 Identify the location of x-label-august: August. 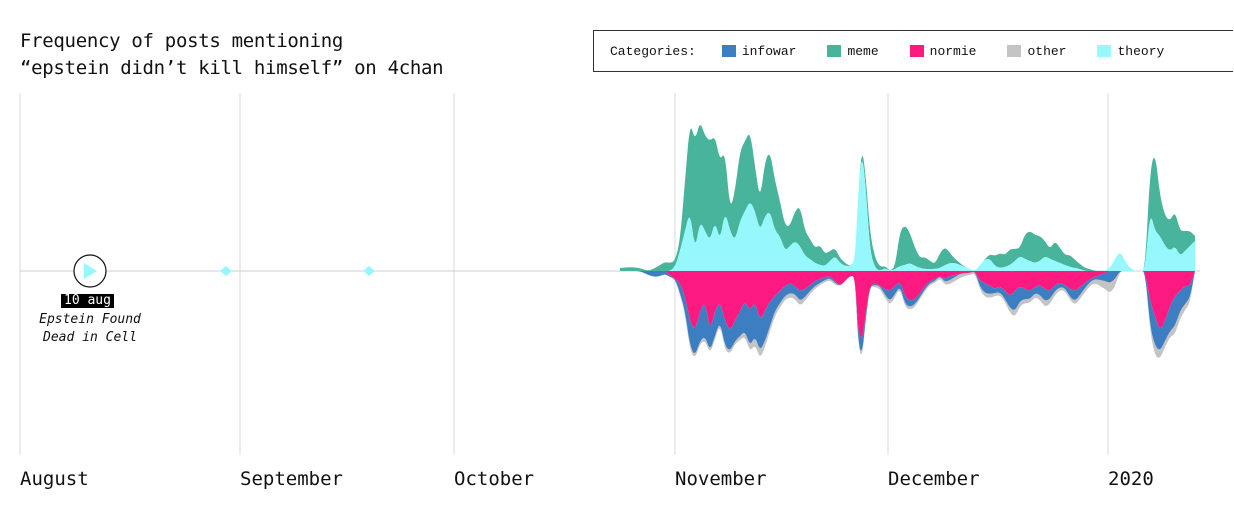
(54, 479).